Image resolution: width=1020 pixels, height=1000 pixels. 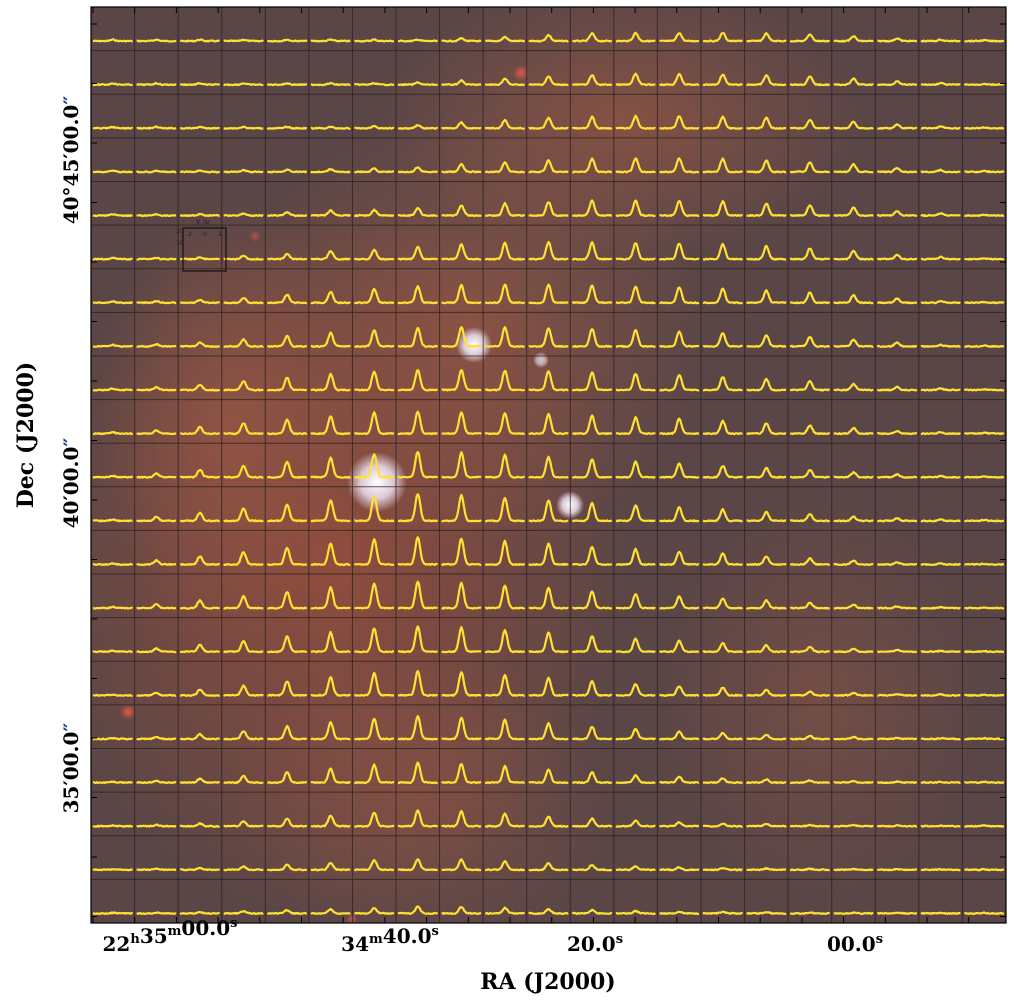 I want to click on inset-key-label: 20, so click(x=180, y=231).